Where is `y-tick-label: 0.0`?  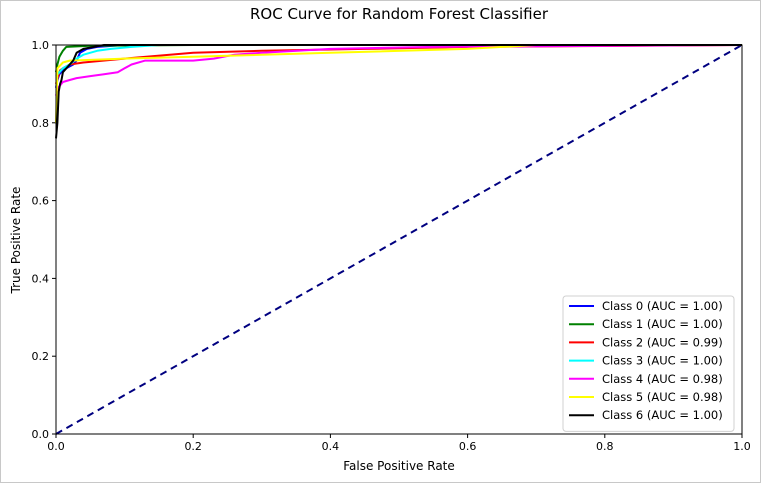
y-tick-label: 0.0 is located at coordinates (41, 434).